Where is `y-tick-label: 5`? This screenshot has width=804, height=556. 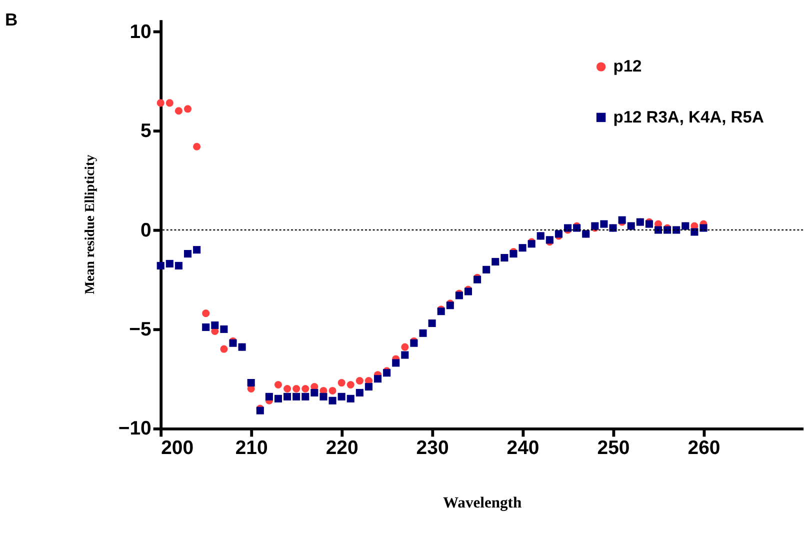
y-tick-label: 5 is located at coordinates (146, 131).